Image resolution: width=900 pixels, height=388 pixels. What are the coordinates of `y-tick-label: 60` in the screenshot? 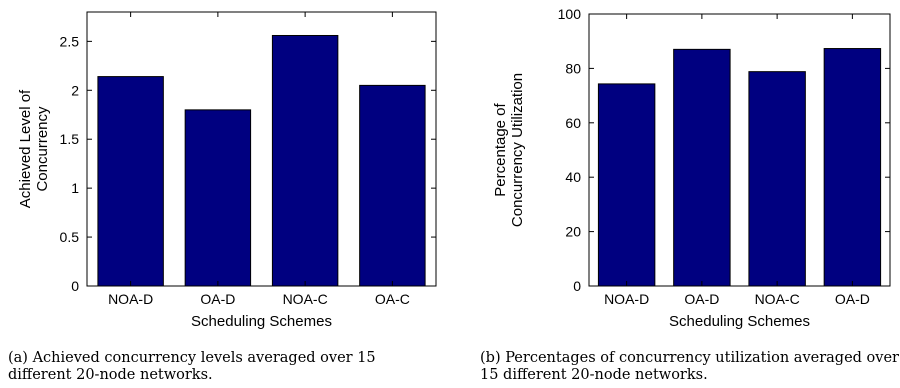 It's located at (573, 123).